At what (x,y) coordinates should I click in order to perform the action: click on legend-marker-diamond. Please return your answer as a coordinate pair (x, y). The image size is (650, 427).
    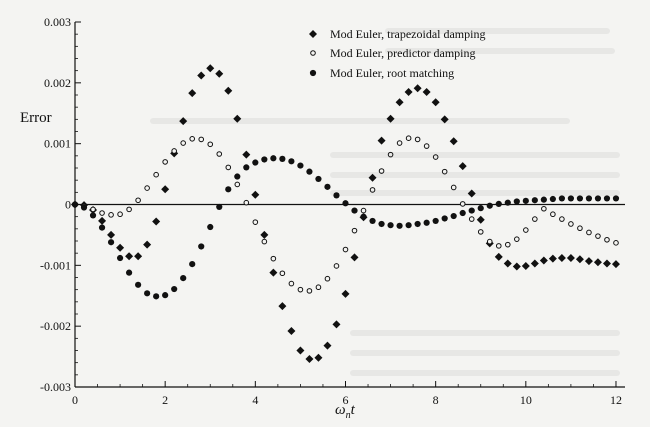
    Looking at the image, I should click on (313, 34).